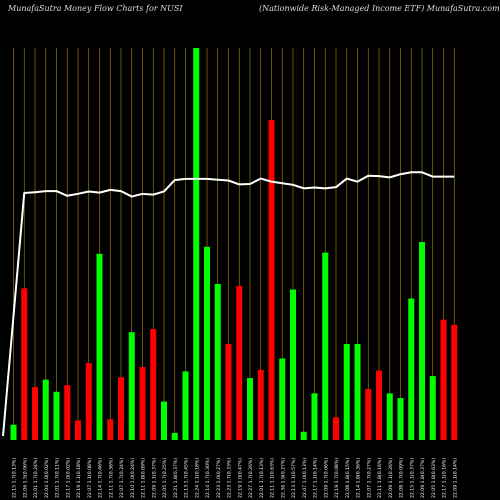 The width and height of the screenshot is (500, 500). What do you see at coordinates (412, 478) in the screenshot?
I see `x-tick-label: 22.15 1.1(0.37%)` at bounding box center [412, 478].